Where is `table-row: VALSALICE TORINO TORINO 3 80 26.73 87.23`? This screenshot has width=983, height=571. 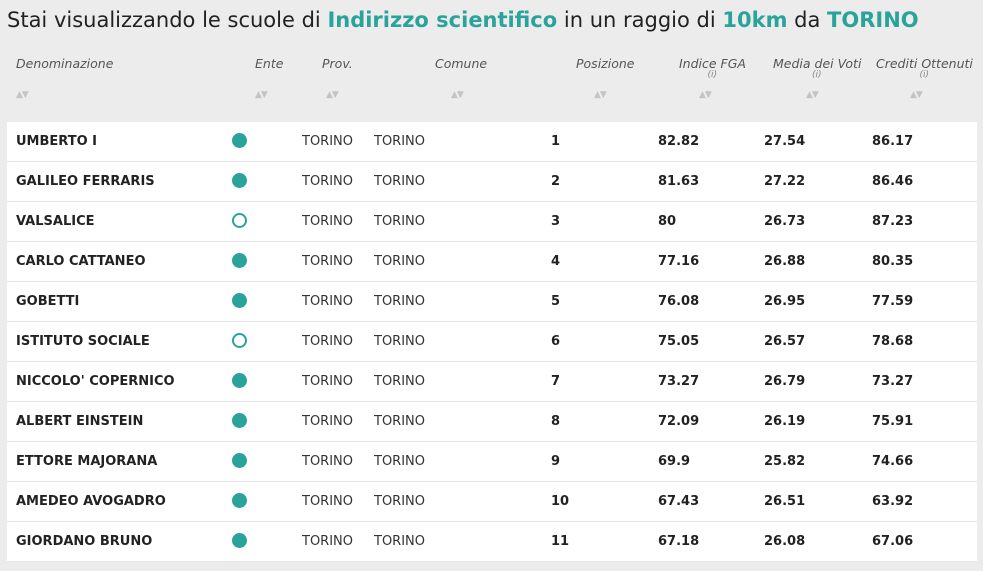 table-row: VALSALICE TORINO TORINO 3 80 26.73 87.23 is located at coordinates (492, 222).